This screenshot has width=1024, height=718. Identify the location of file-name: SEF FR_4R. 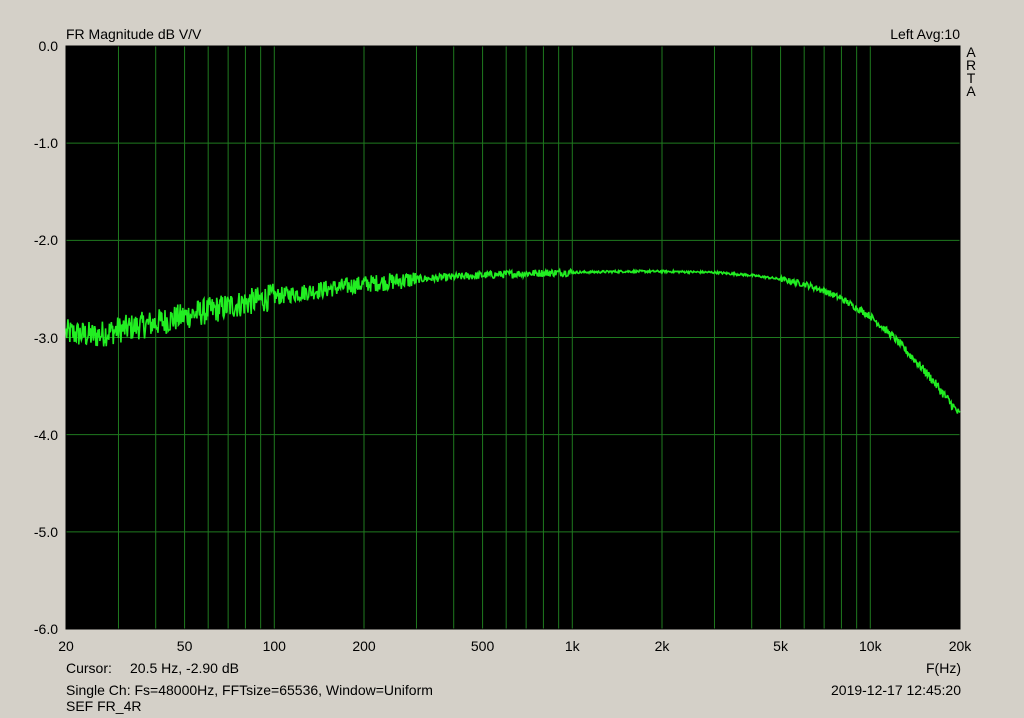
(104, 706).